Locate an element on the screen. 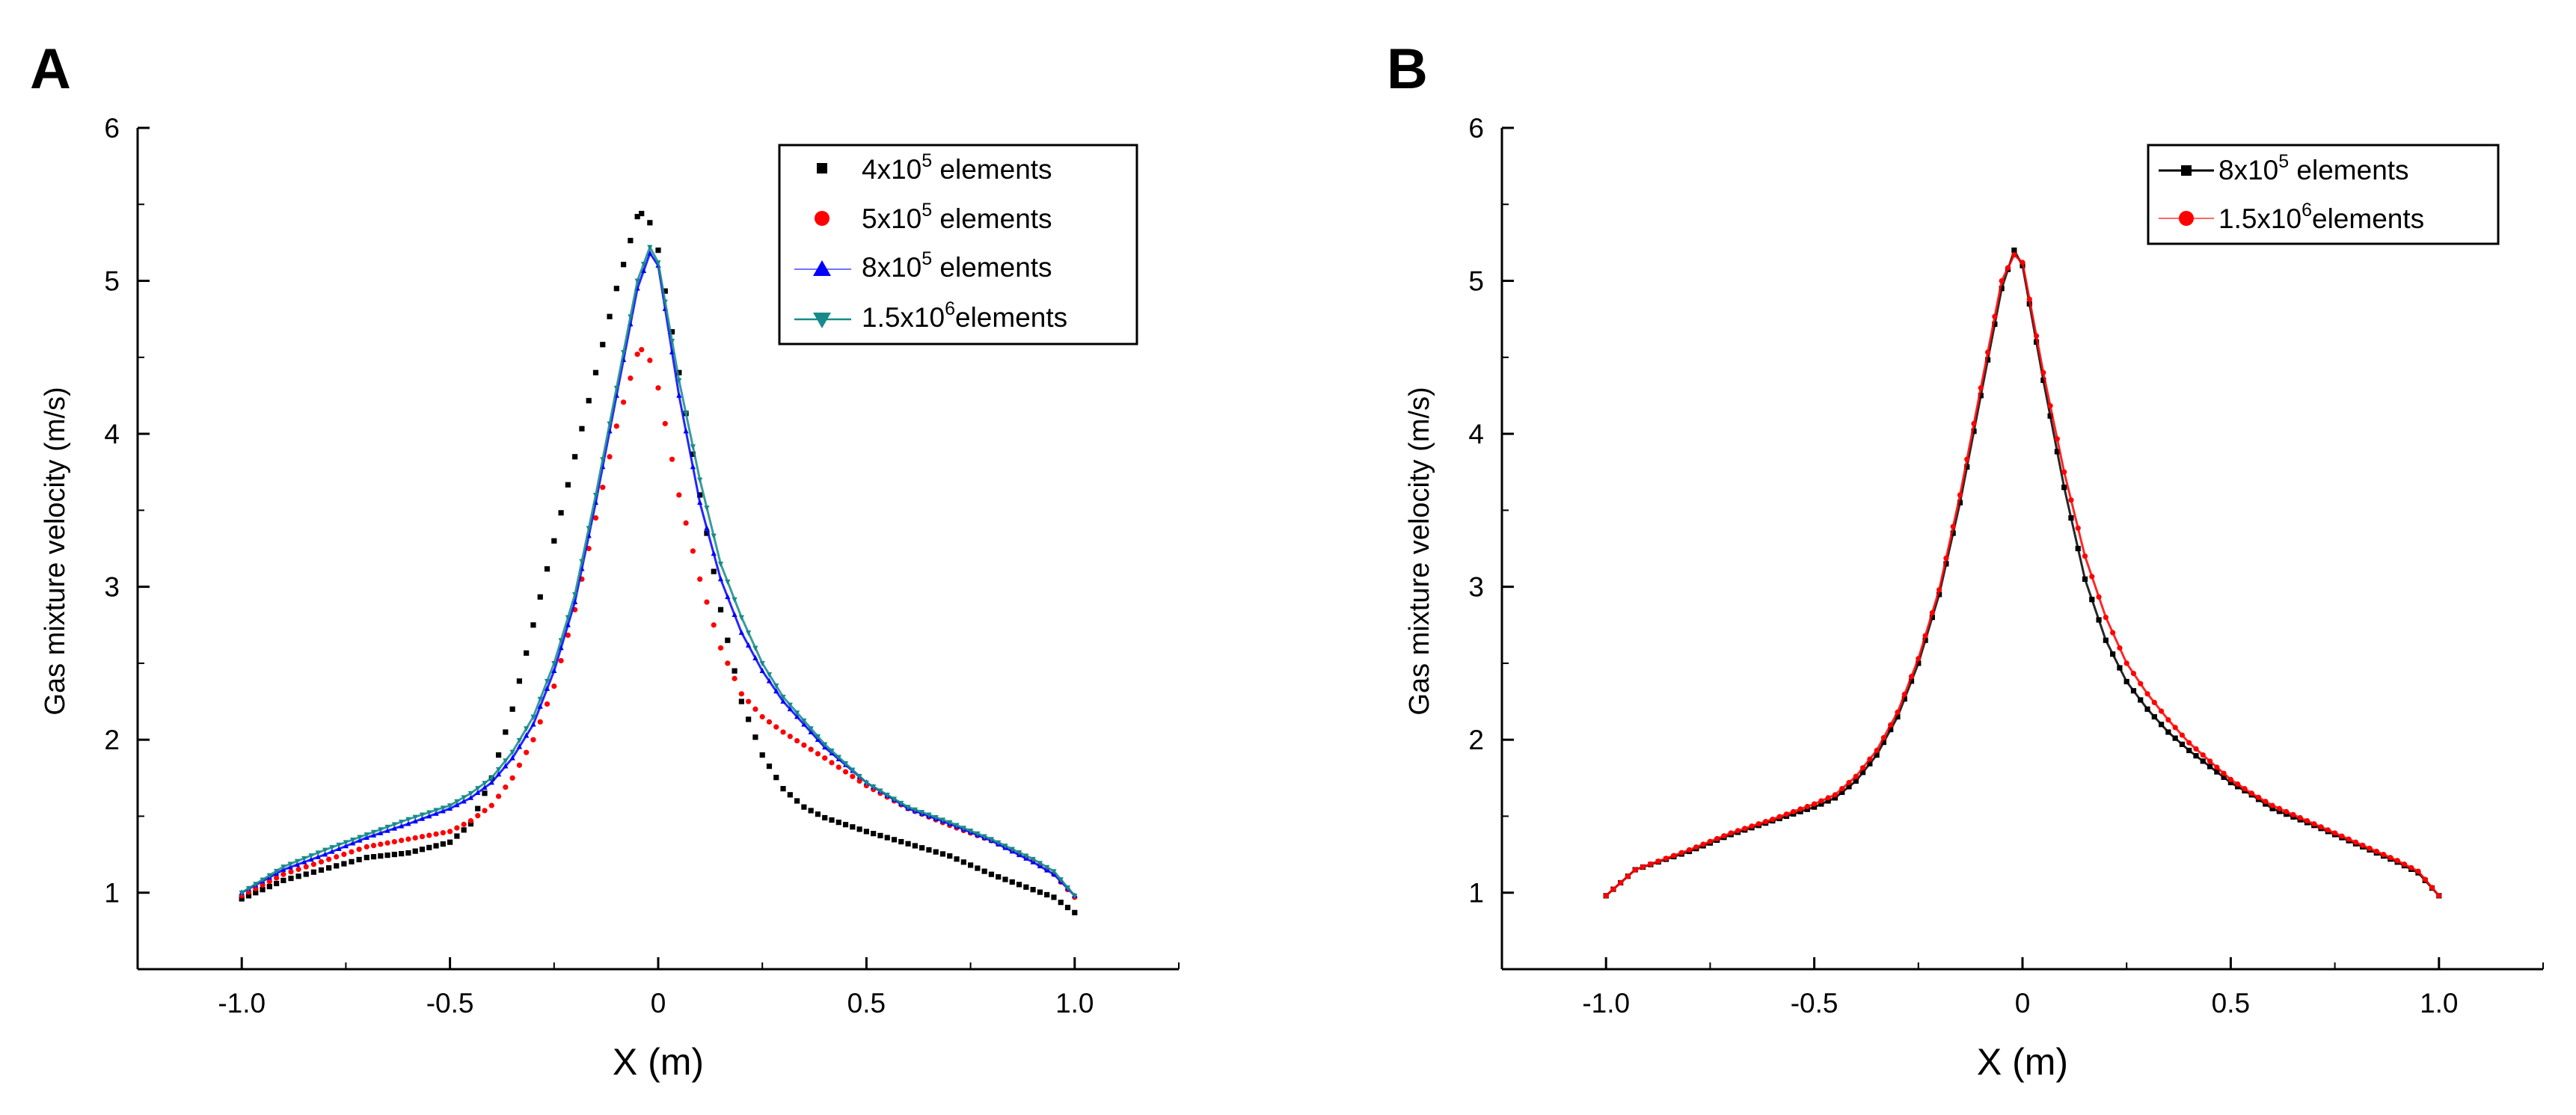 The height and width of the screenshot is (1115, 2576). panel-b-legend: 8x105 elements 1.5x106elements is located at coordinates (2323, 194).